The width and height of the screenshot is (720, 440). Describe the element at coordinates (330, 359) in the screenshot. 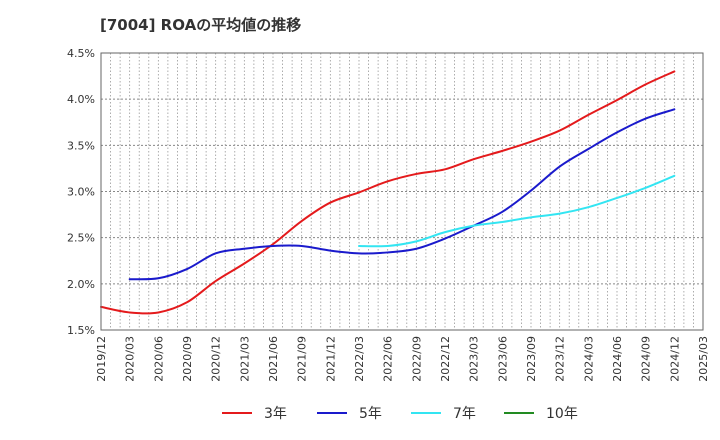

I see `x-tick-label: 2021/12` at that location.